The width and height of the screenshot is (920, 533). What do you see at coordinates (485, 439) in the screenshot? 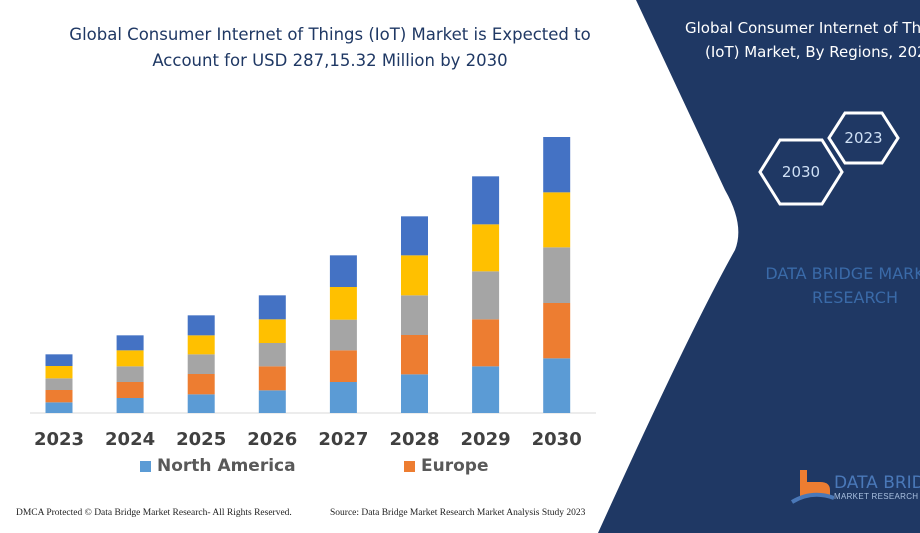
I see `x-tick-label: 2029` at bounding box center [485, 439].